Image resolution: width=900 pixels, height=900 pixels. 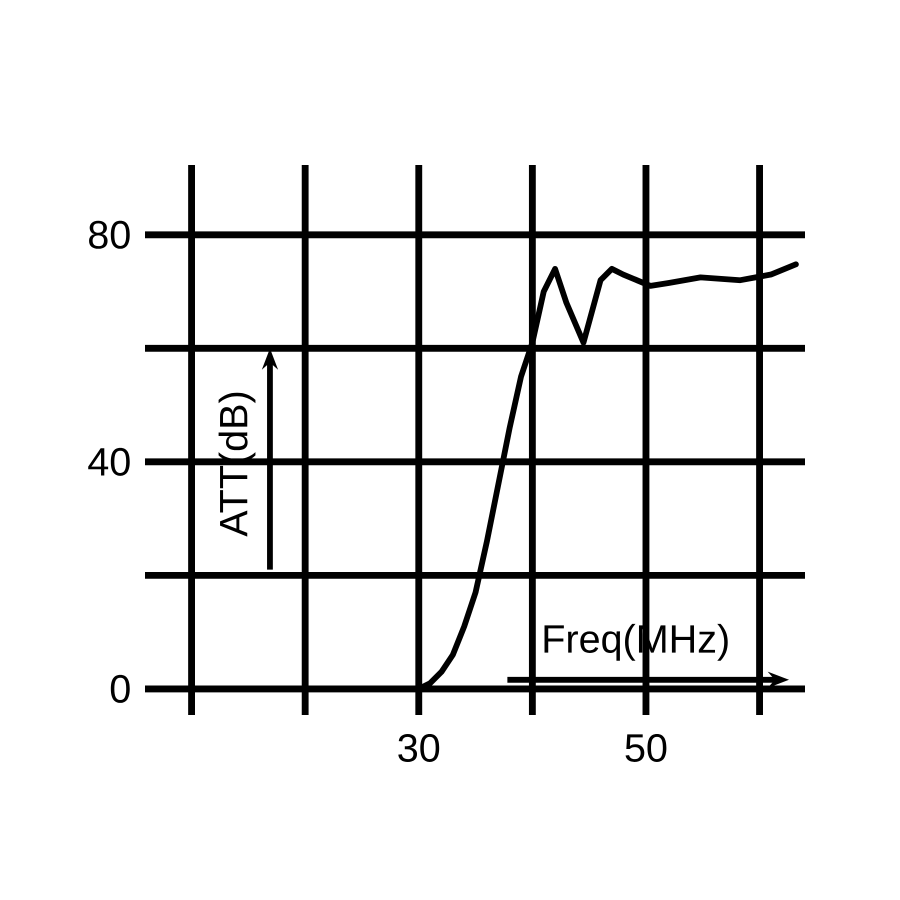 I want to click on y-tick-label: 40, so click(x=109, y=462).